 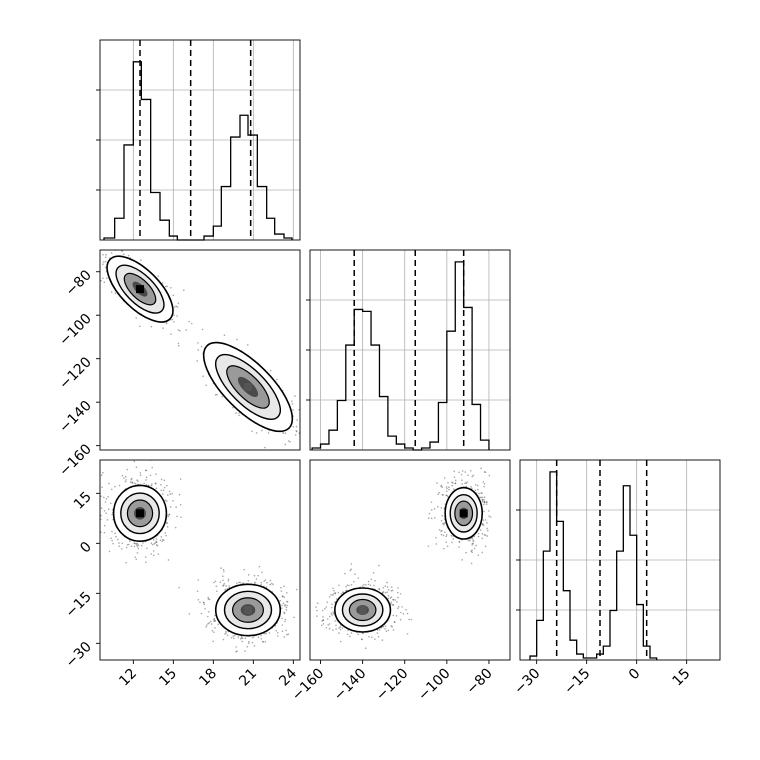 I want to click on z-vs-x-content, so click(x=195, y=556).